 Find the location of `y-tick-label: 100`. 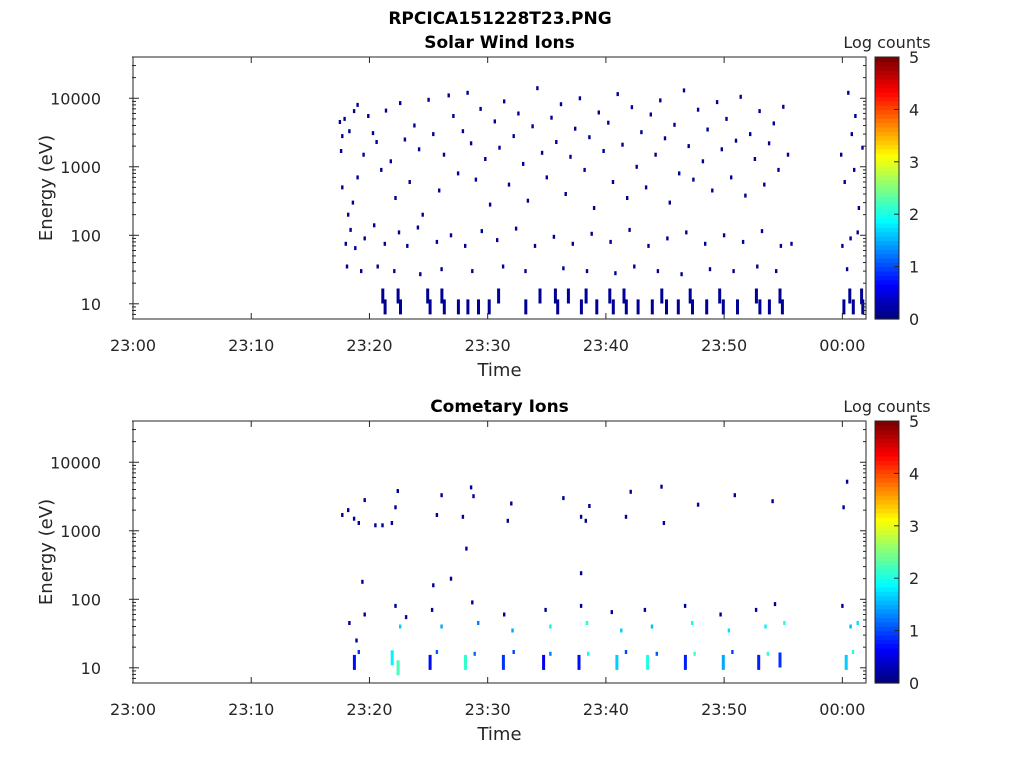

y-tick-label: 100 is located at coordinates (85, 599).